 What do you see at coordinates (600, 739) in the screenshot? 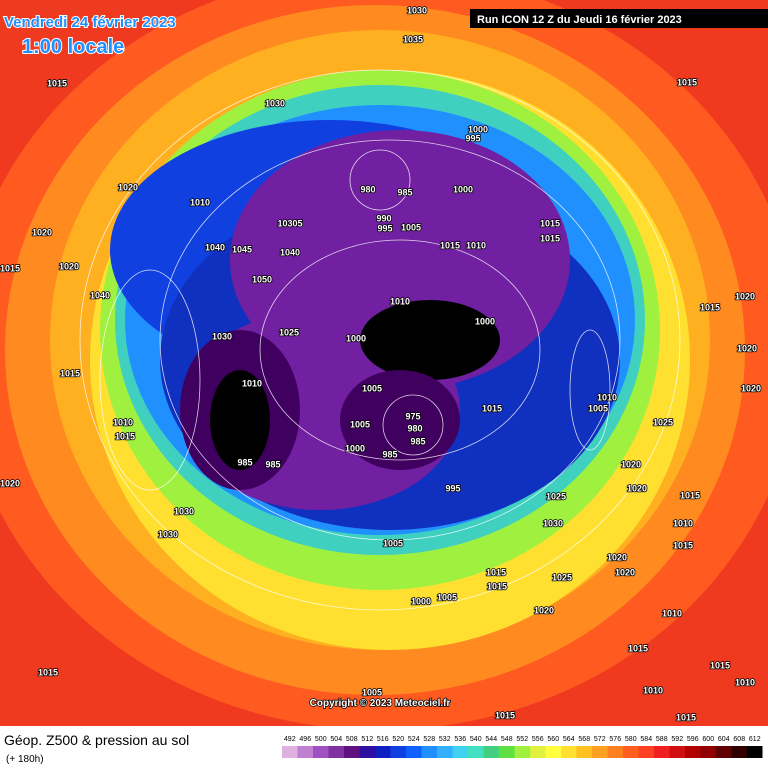
I see `legend-label: 572` at bounding box center [600, 739].